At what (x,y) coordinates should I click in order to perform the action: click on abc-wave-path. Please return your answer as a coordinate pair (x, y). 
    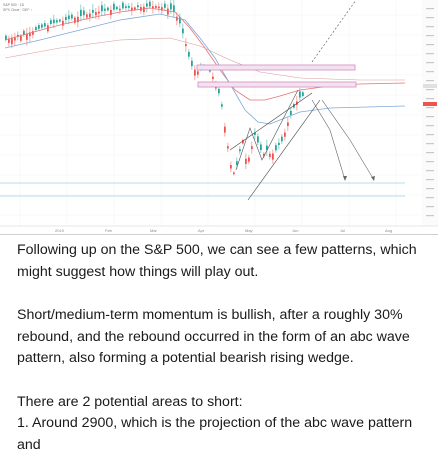
    Looking at the image, I should click on (267, 130).